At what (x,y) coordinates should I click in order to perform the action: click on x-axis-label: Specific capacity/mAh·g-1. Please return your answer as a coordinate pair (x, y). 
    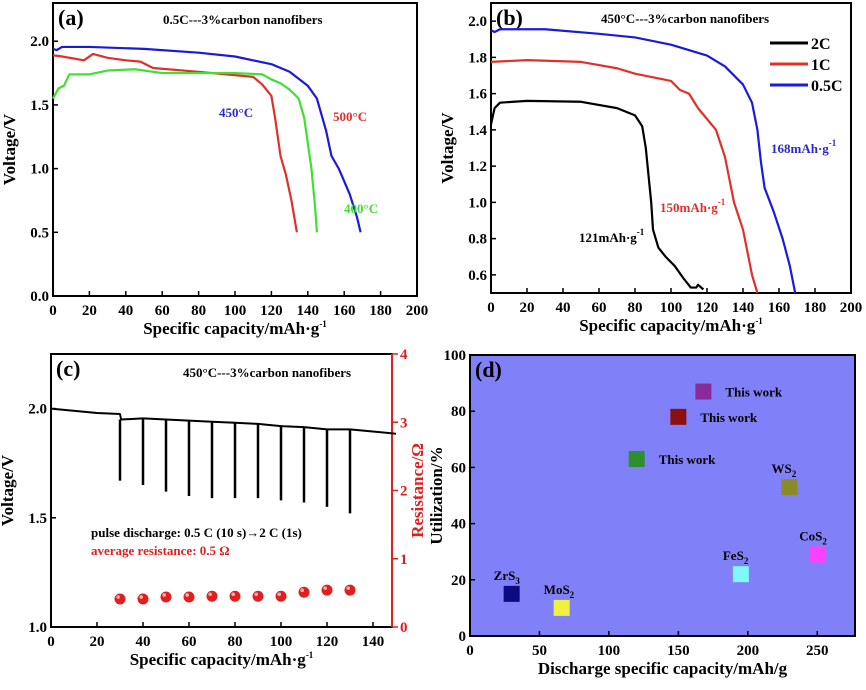
    Looking at the image, I should click on (235, 328).